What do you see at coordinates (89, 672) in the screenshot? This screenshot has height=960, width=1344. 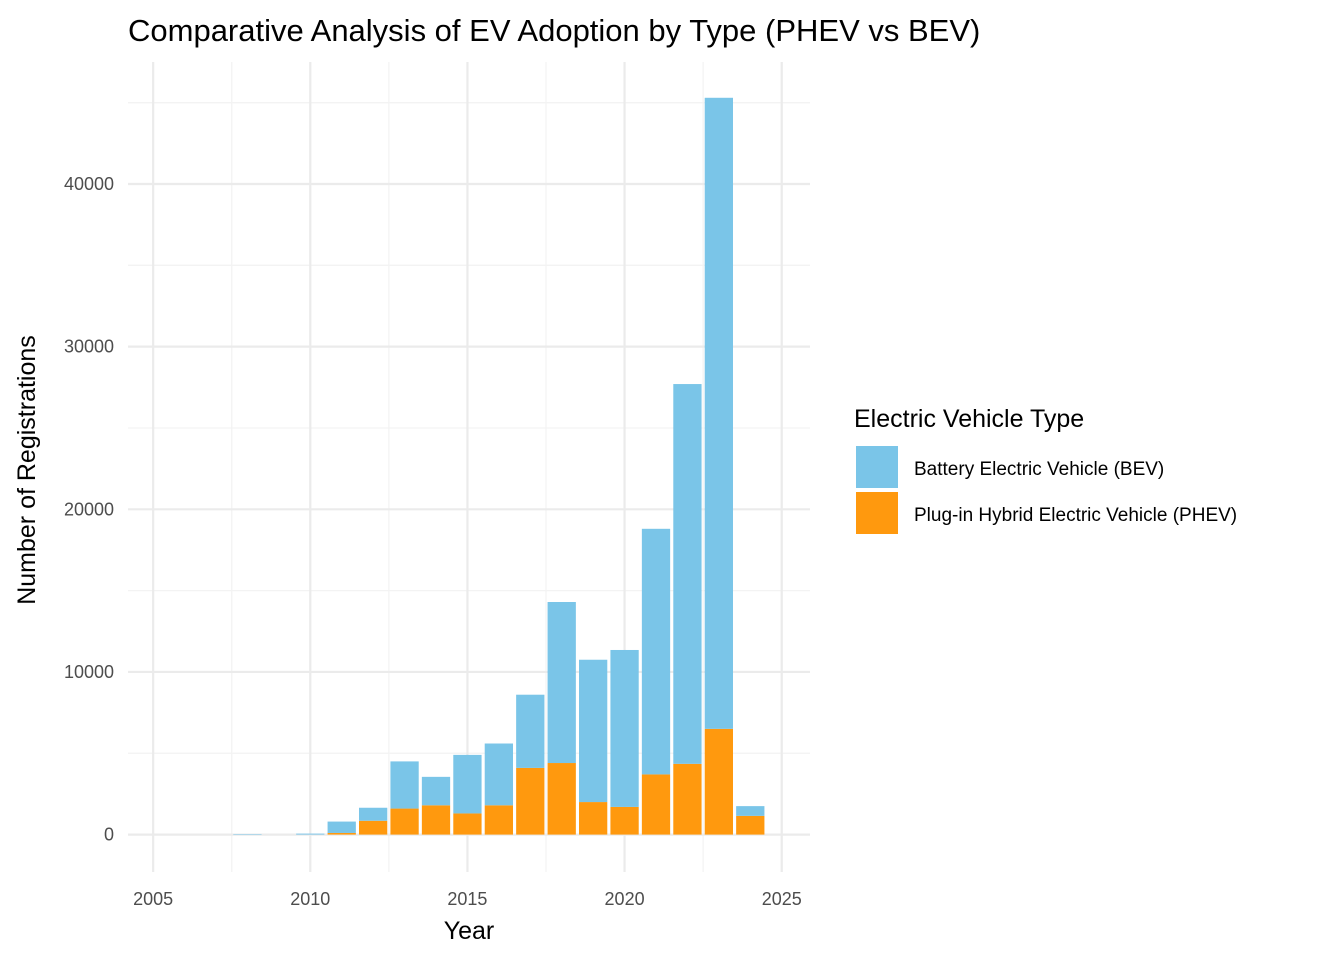 I see `y-tick-label: 10000` at bounding box center [89, 672].